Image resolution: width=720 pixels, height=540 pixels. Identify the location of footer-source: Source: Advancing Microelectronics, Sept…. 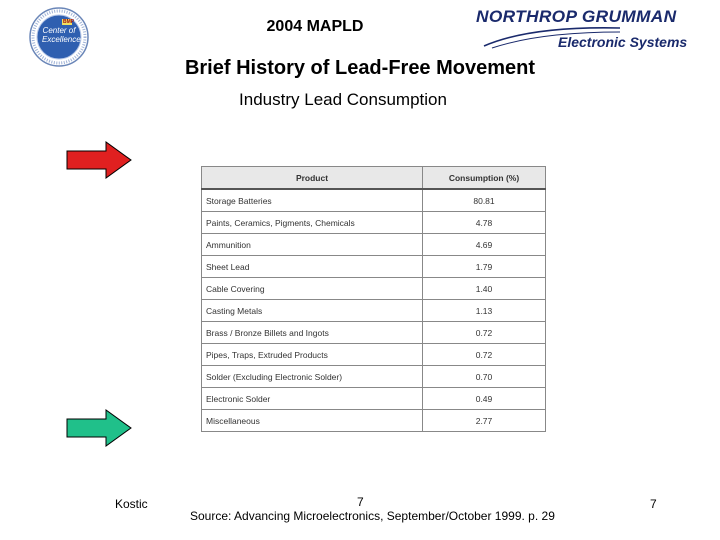
(372, 516).